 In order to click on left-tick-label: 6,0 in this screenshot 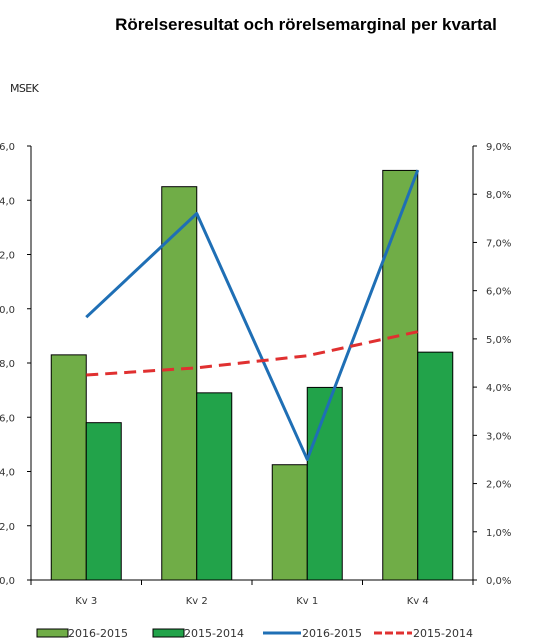, I will do `click(7, 418)`.